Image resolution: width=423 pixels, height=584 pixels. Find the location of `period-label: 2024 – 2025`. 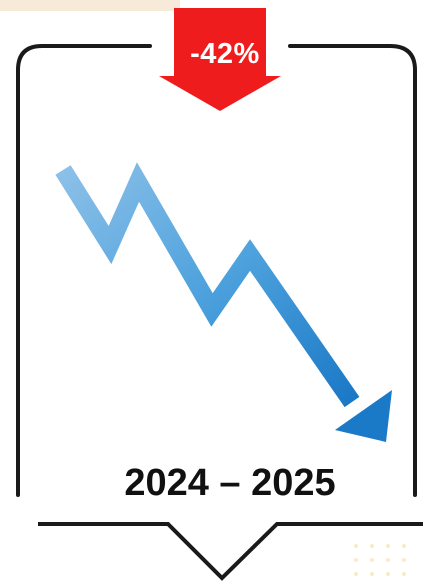

period-label: 2024 – 2025 is located at coordinates (230, 483).